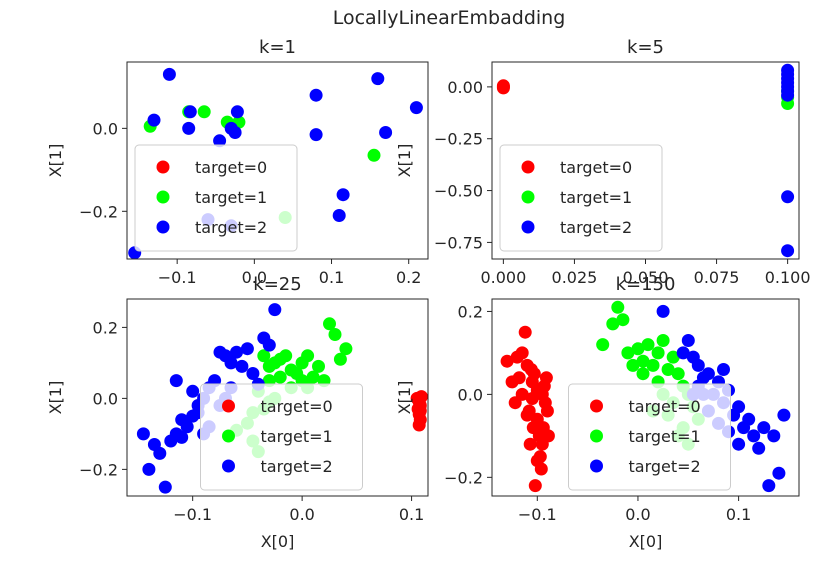 Image resolution: width=834 pixels, height=572 pixels. Describe the element at coordinates (646, 277) in the screenshot. I see `x-tick-label-2: 0.050` at that location.